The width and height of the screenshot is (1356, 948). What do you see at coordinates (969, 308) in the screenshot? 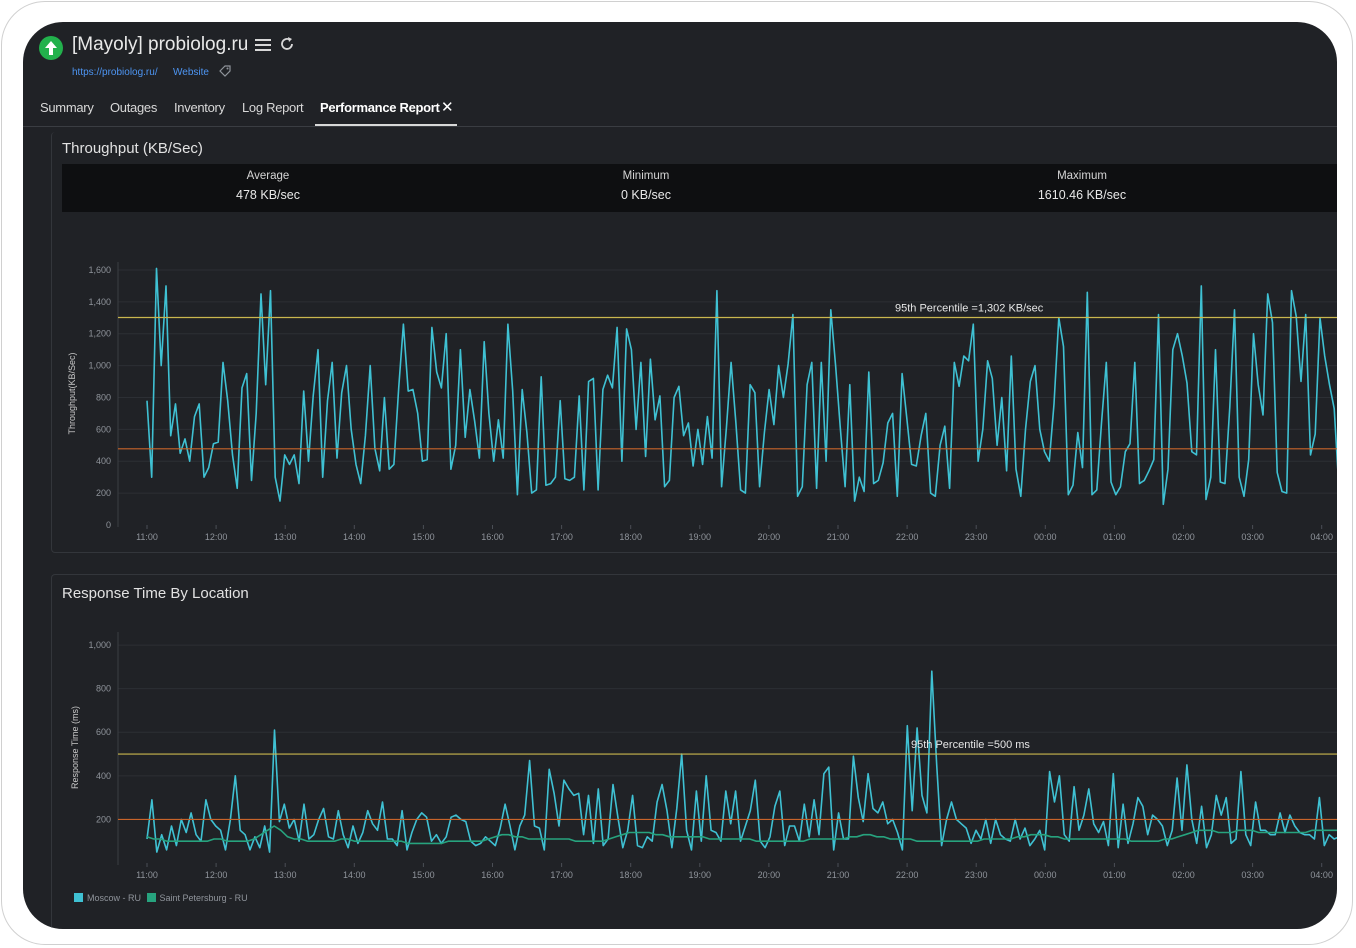
I see `percentile-label: 95th Percentile =1,302 KB/sec` at bounding box center [969, 308].